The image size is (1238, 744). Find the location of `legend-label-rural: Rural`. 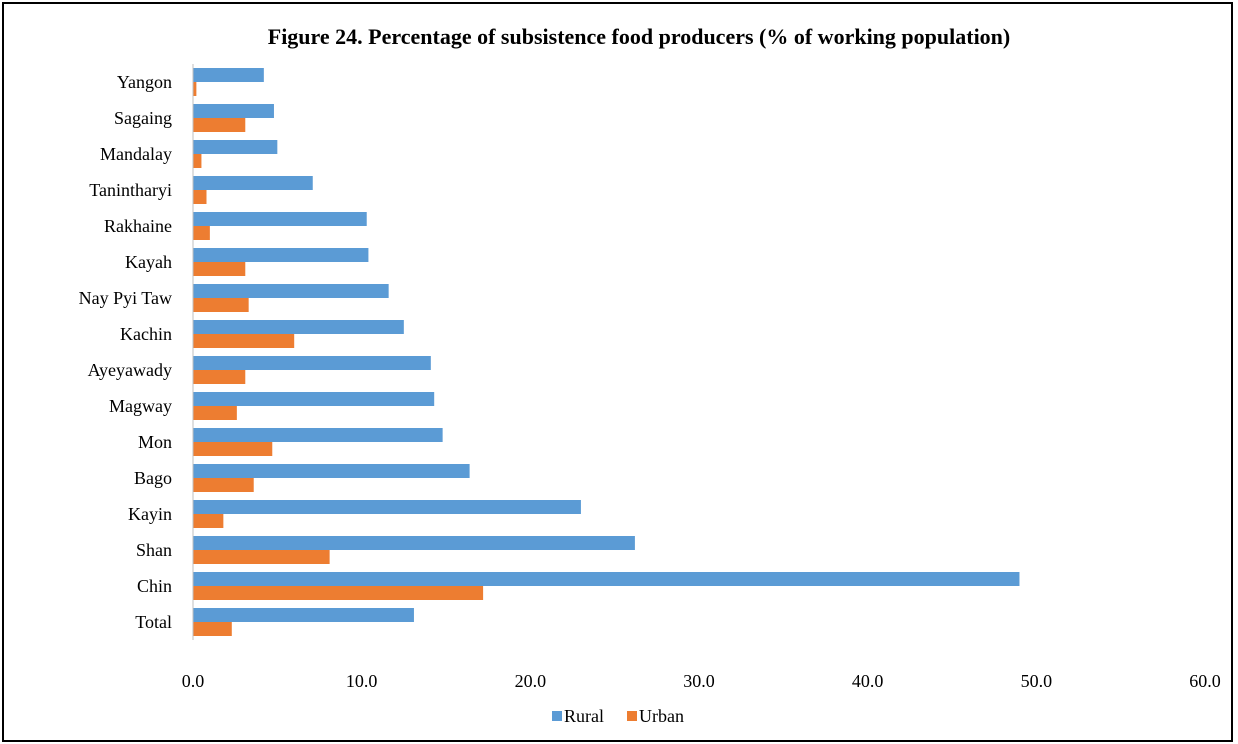

legend-label-rural: Rural is located at coordinates (584, 716).